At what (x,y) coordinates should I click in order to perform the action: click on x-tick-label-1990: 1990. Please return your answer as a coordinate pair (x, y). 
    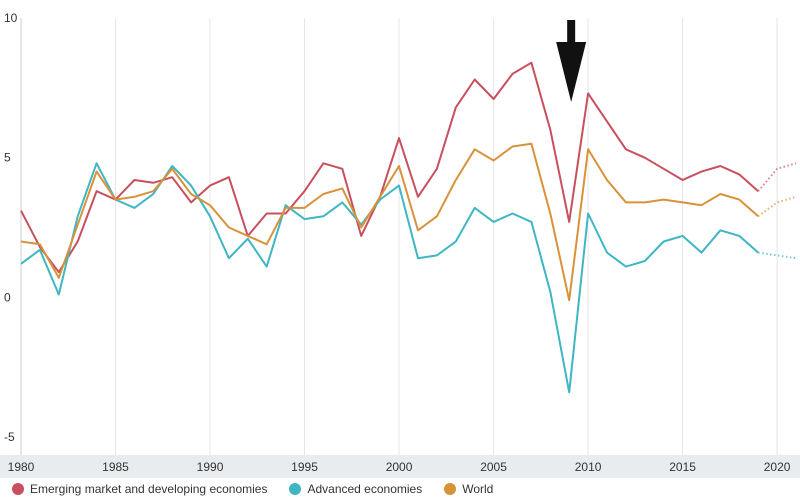
    Looking at the image, I should click on (210, 467).